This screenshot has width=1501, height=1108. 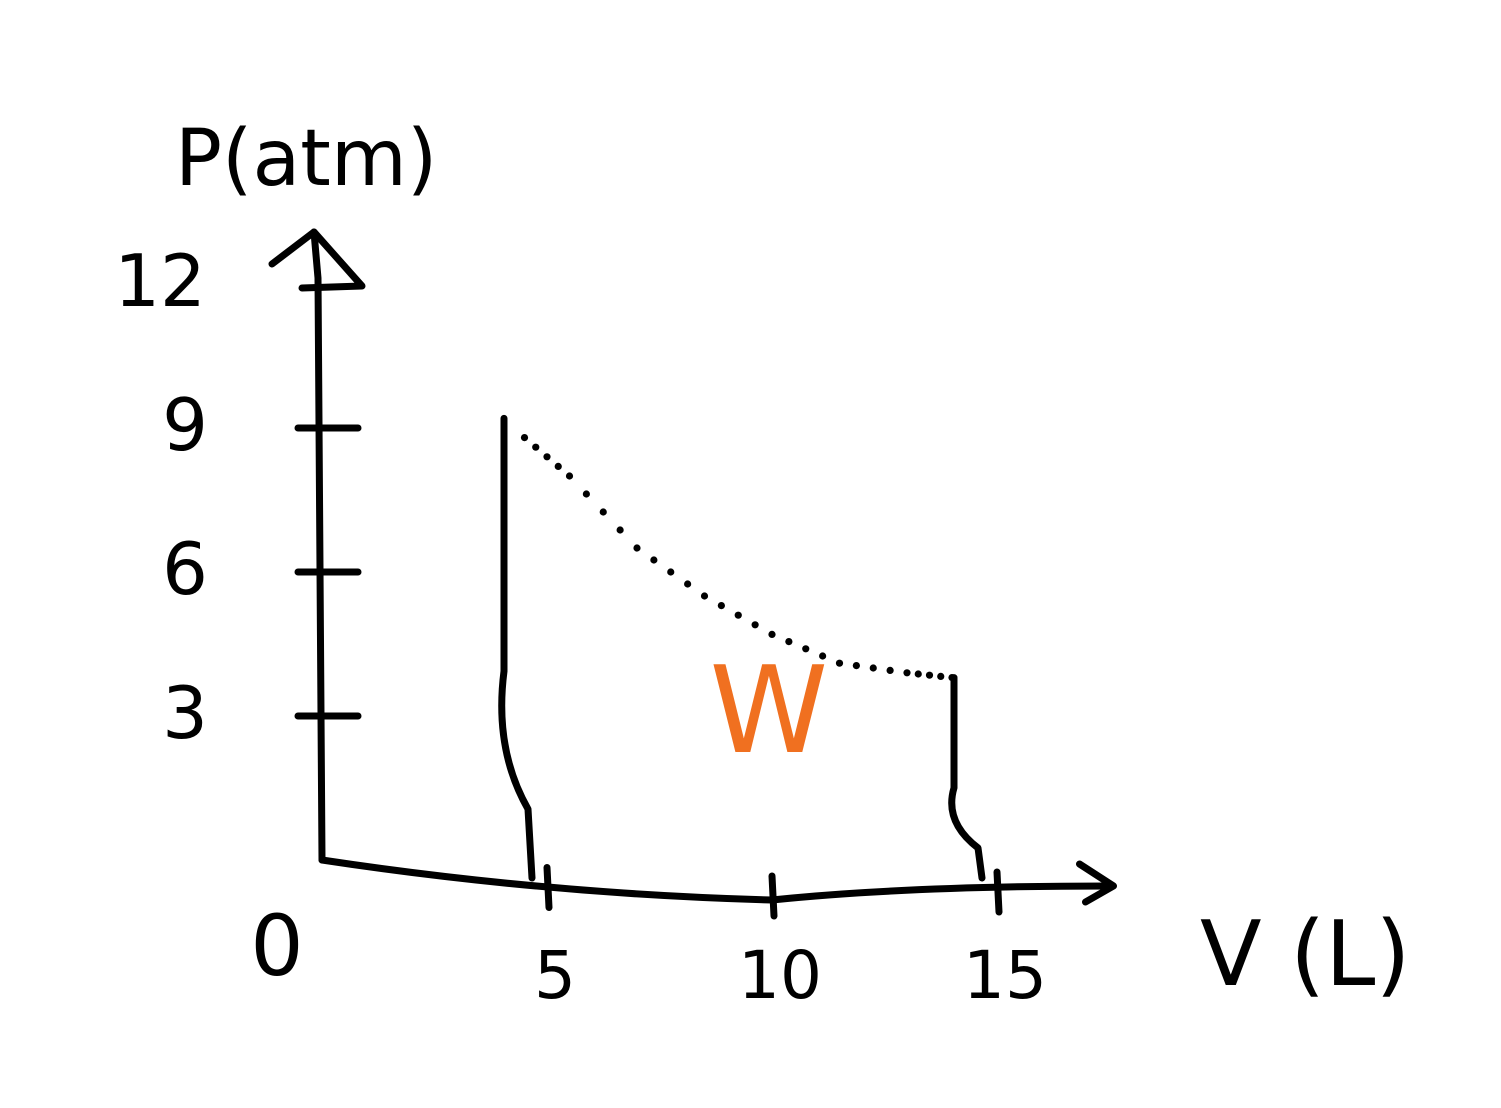 What do you see at coordinates (715, 880) in the screenshot?
I see `x-axis-line` at bounding box center [715, 880].